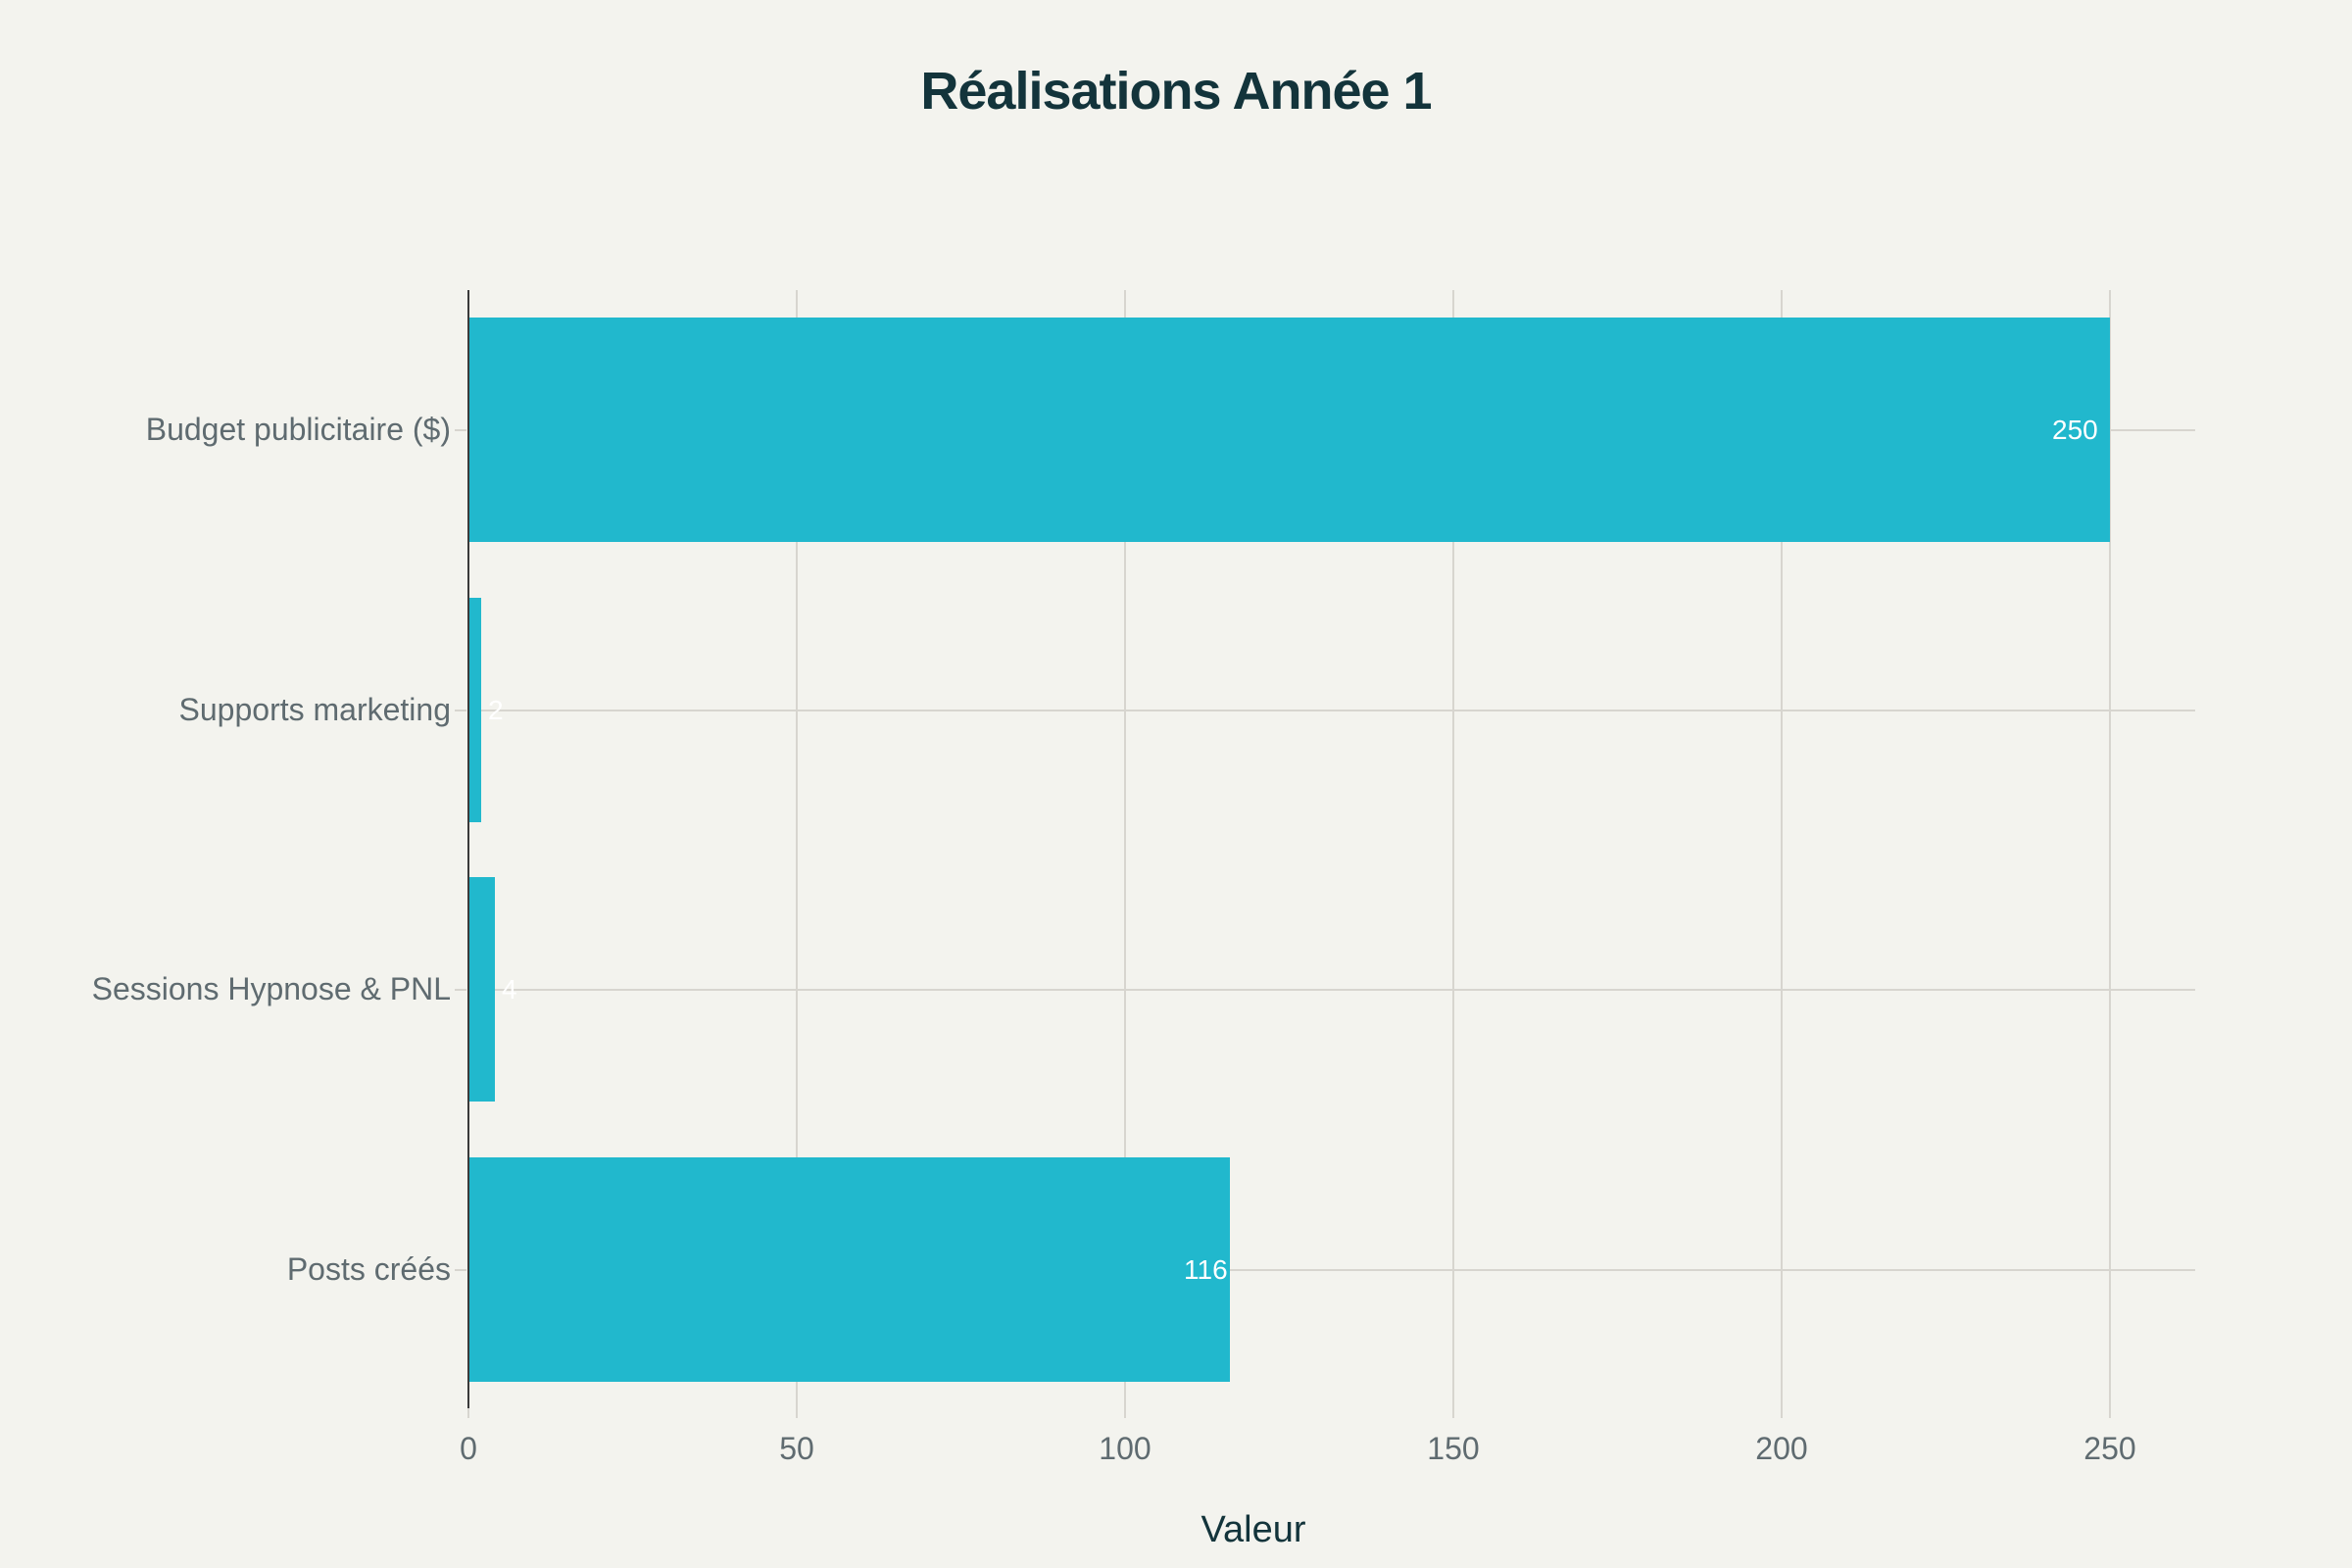  What do you see at coordinates (271, 988) in the screenshot?
I see `category-label-sessions: Sessions Hypnose & PNL` at bounding box center [271, 988].